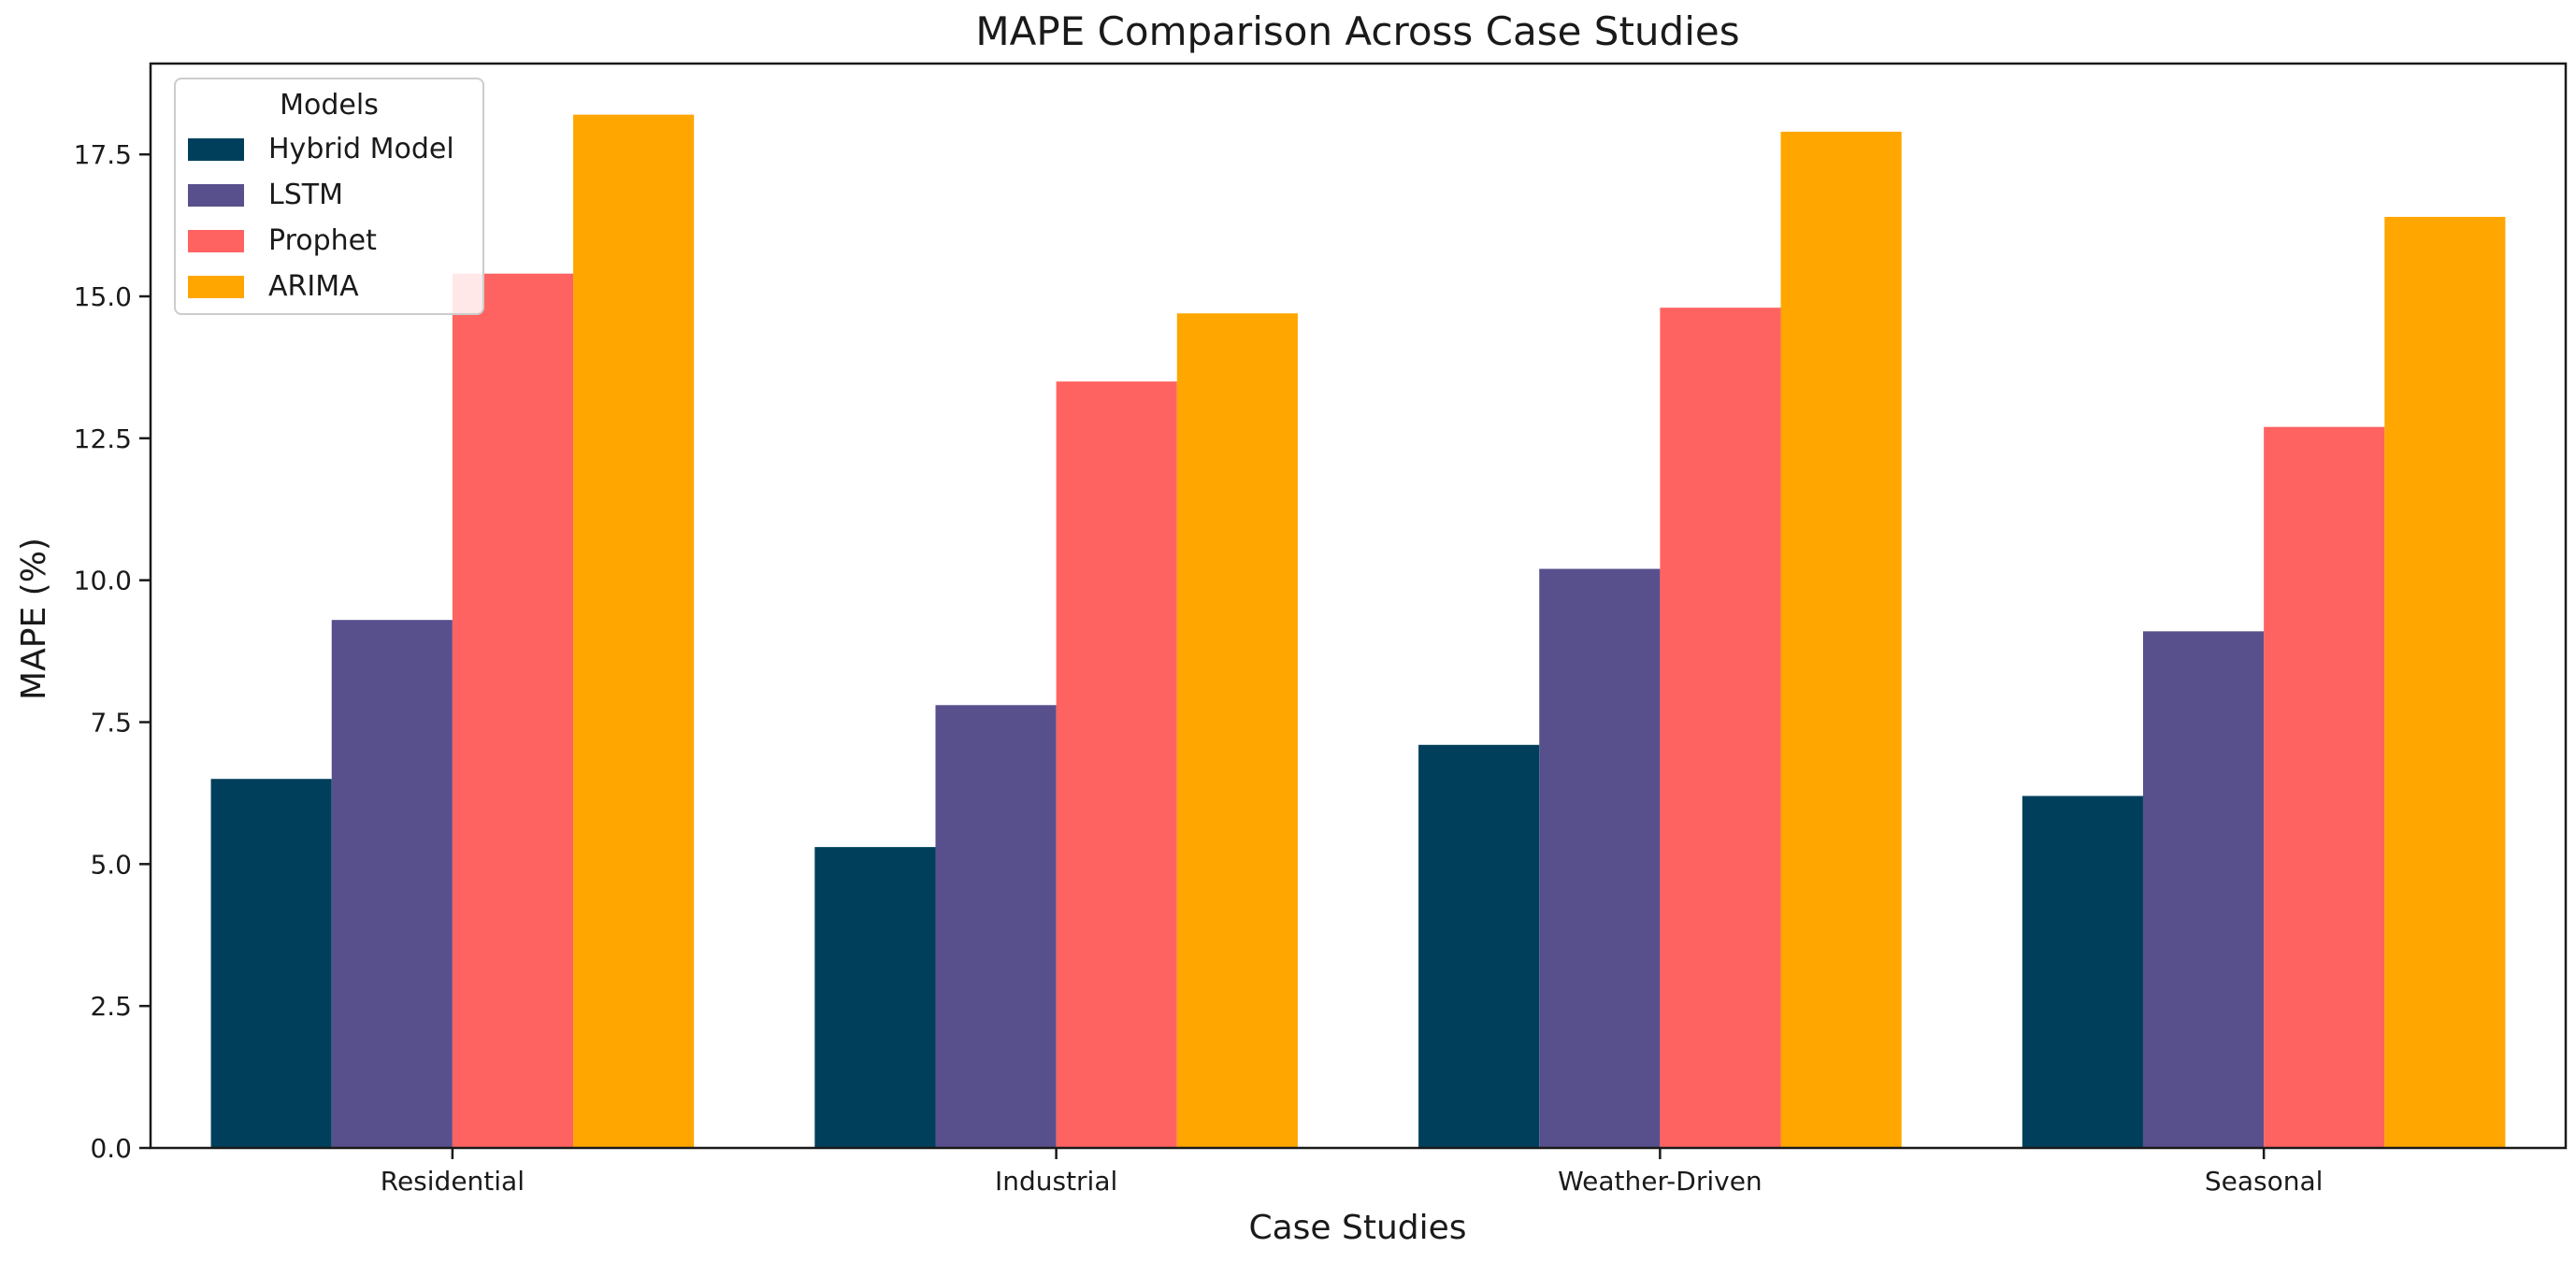 The height and width of the screenshot is (1262, 2576). Describe the element at coordinates (392, 884) in the screenshot. I see `bar-lstm-residential` at that location.